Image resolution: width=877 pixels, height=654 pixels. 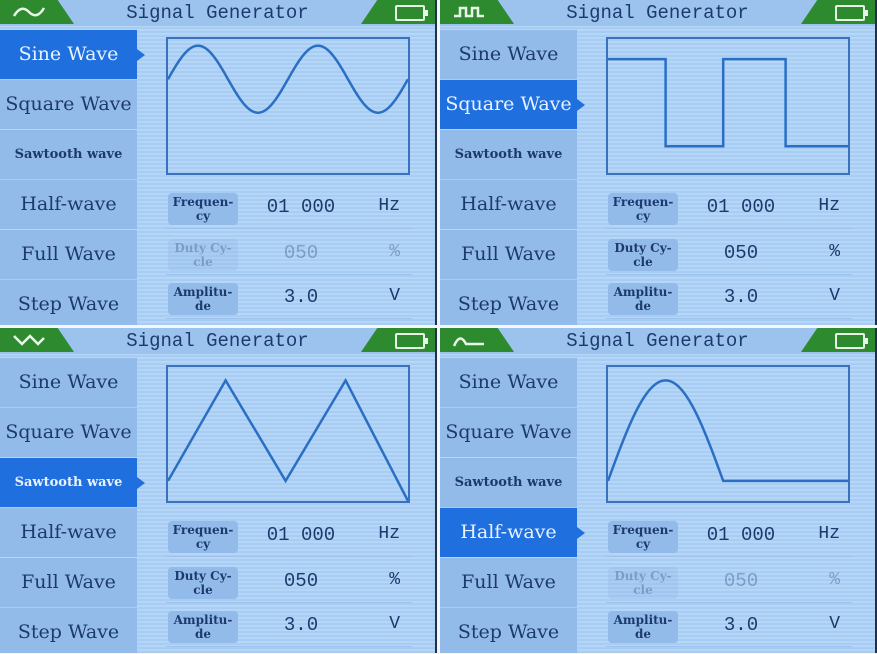 What do you see at coordinates (29, 340) in the screenshot?
I see `sawtooth-wave-icon` at bounding box center [29, 340].